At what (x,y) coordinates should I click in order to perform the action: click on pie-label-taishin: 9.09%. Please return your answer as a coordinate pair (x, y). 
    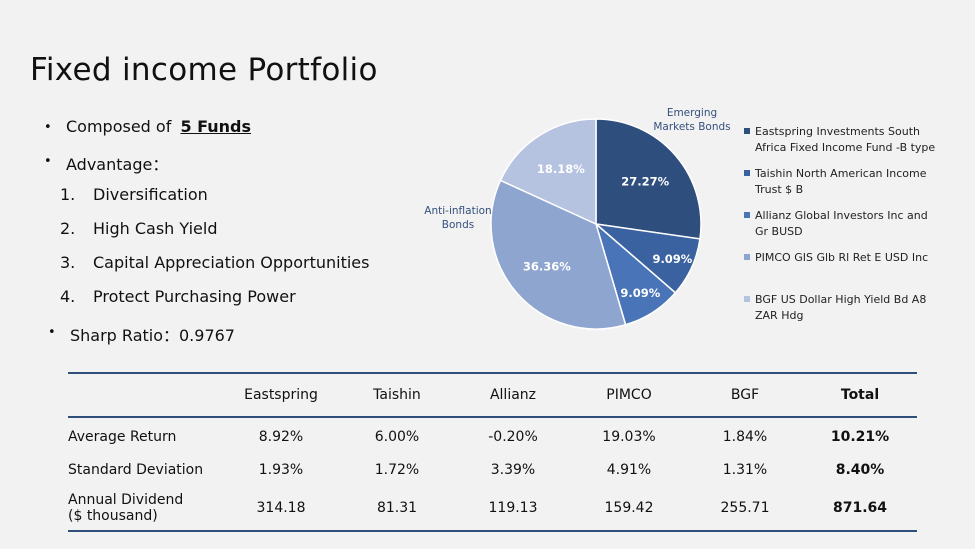
    Looking at the image, I should click on (672, 259).